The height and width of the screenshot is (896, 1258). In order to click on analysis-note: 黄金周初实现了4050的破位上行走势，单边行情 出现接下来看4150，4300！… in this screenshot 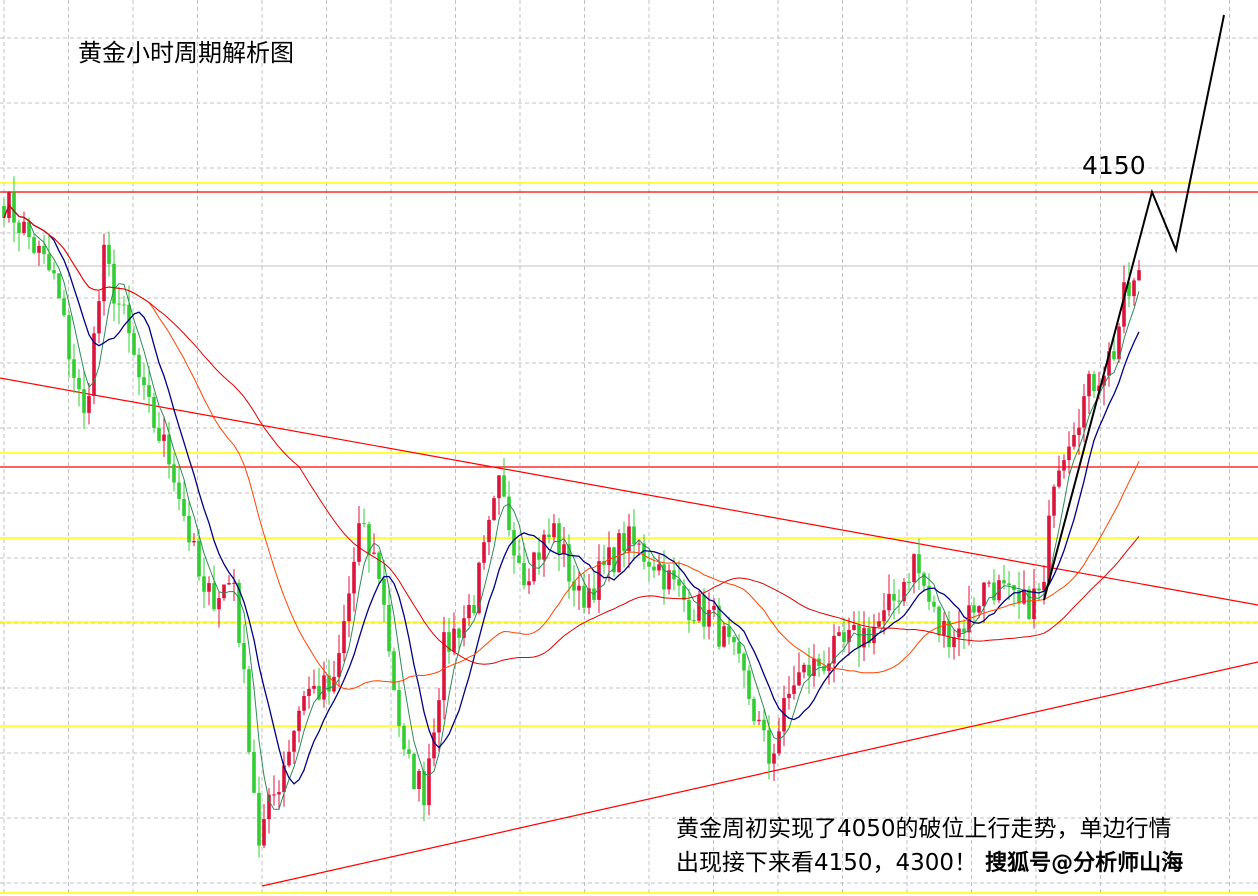, I will do `click(929, 846)`.